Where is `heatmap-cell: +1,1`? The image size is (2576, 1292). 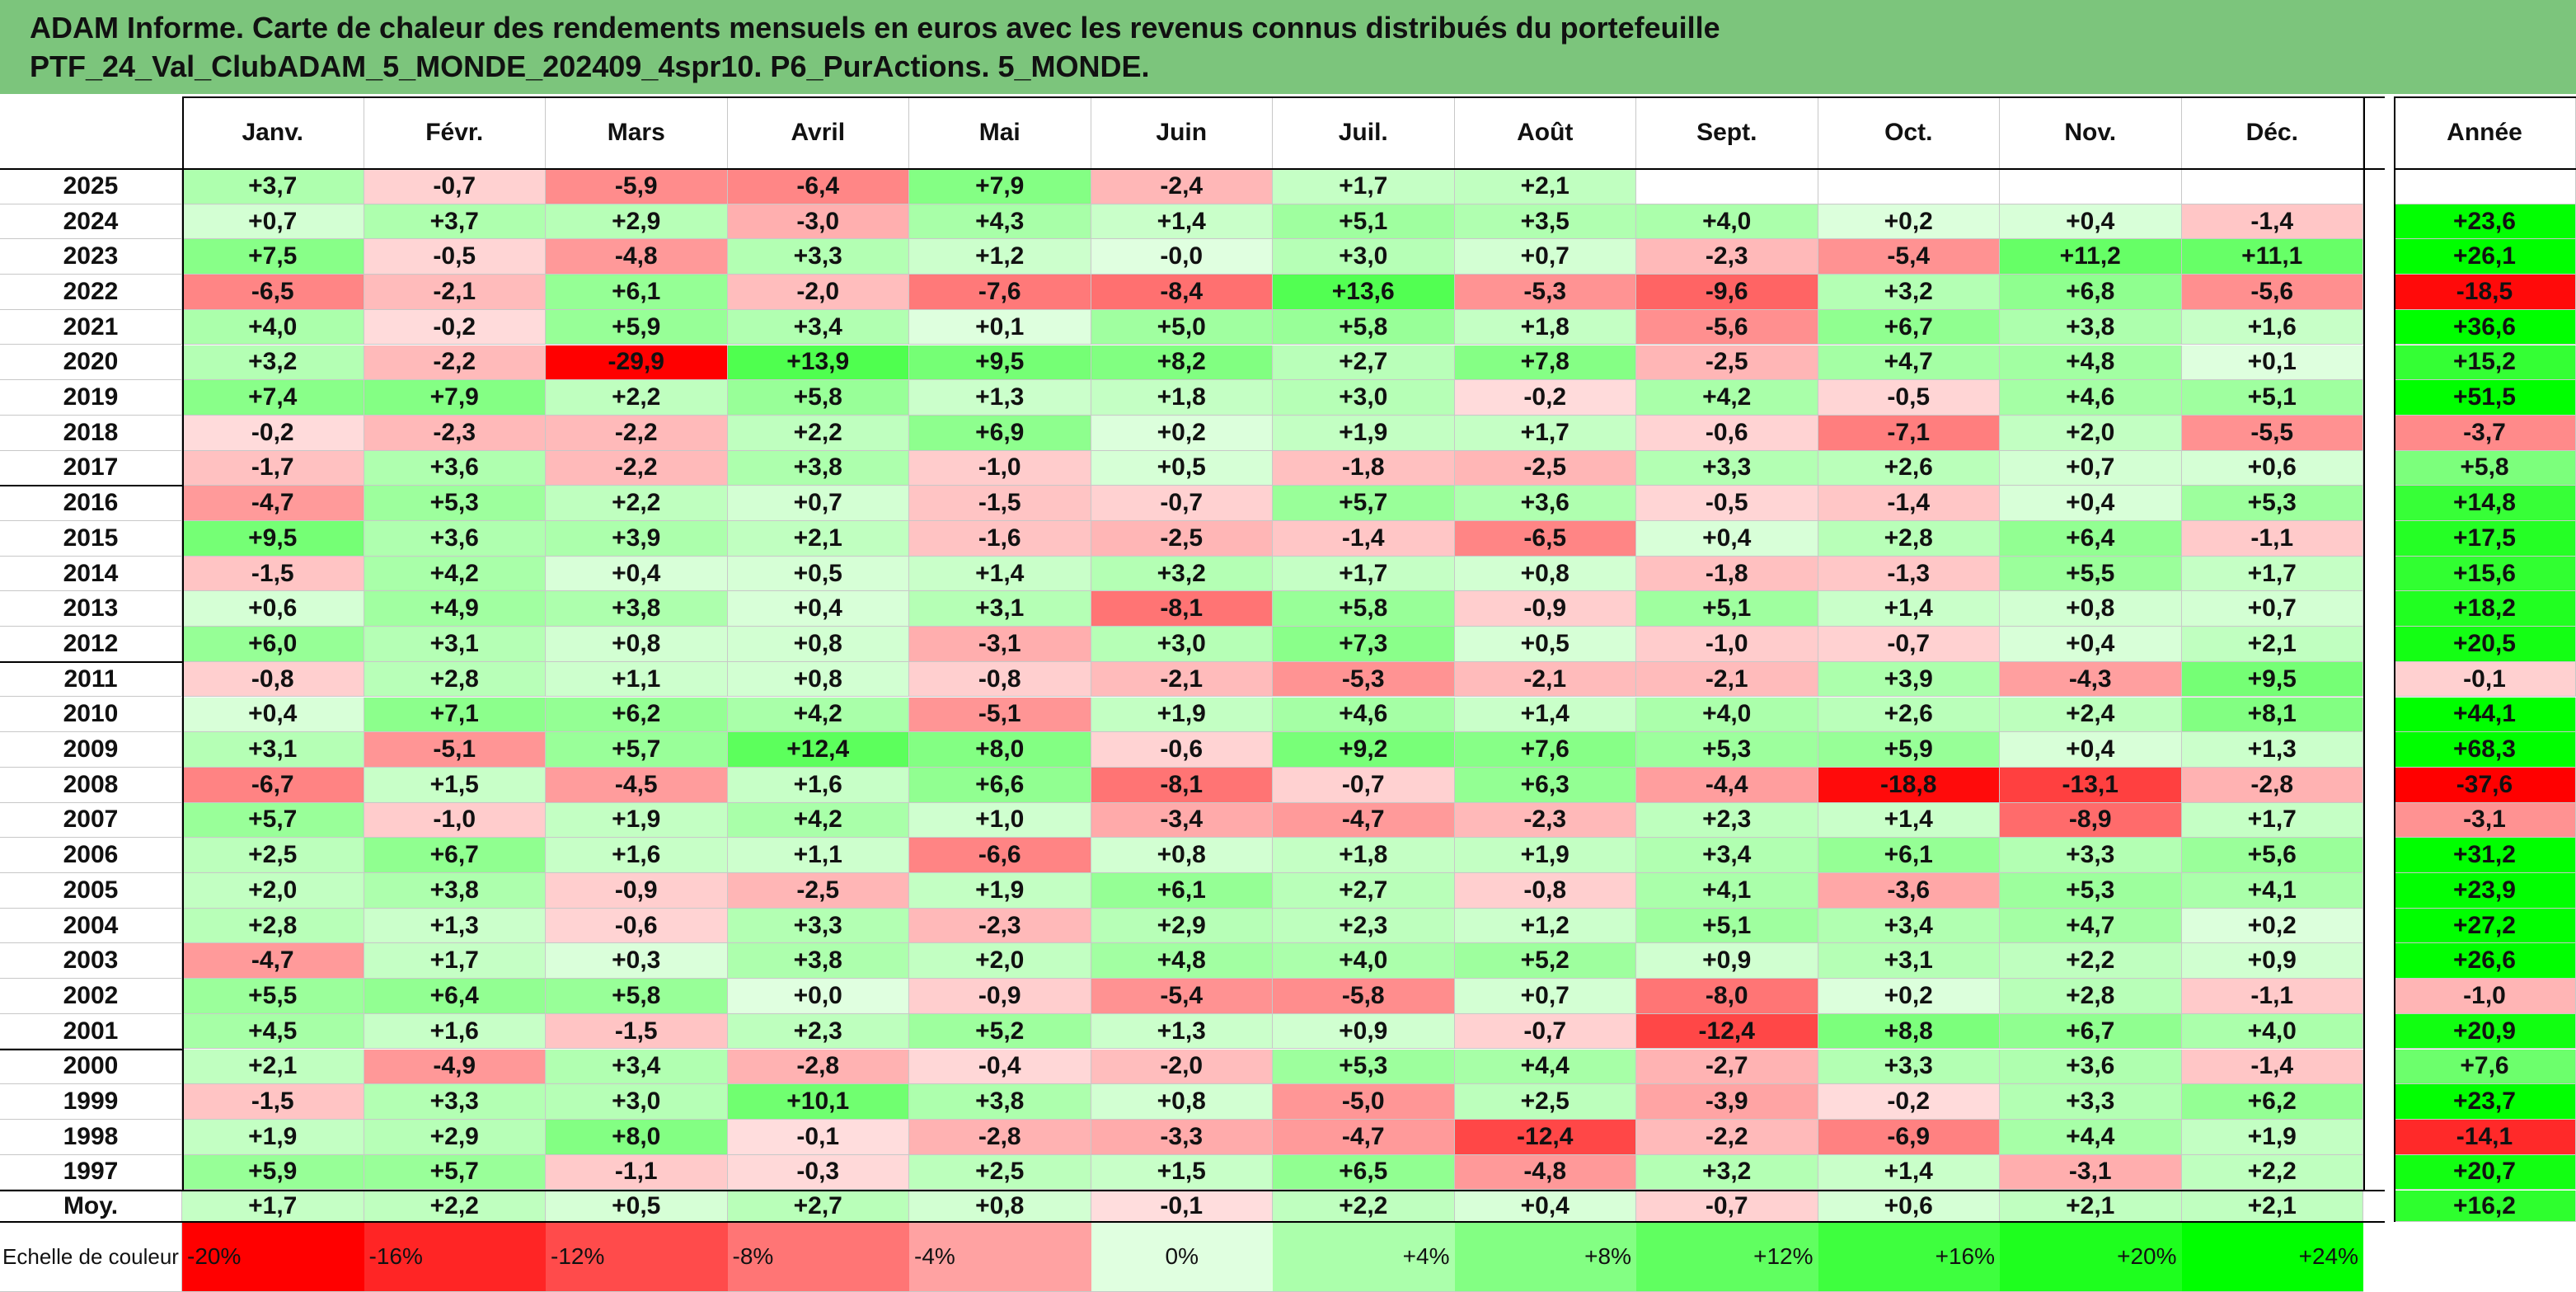
heatmap-cell: +1,1 is located at coordinates (818, 855).